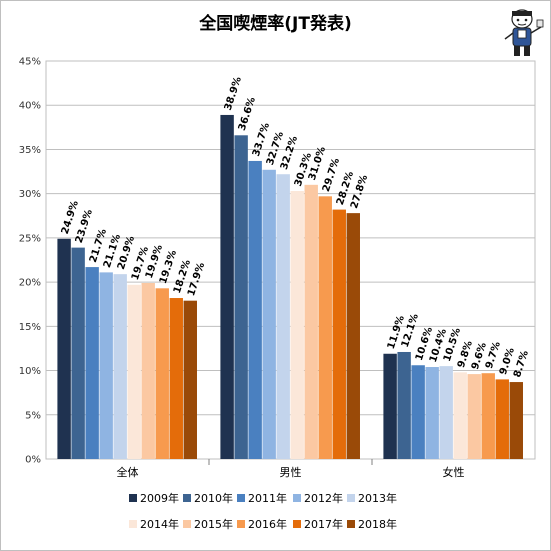  I want to click on chart-title: 全国喫煙率(JT発表), so click(275, 24).